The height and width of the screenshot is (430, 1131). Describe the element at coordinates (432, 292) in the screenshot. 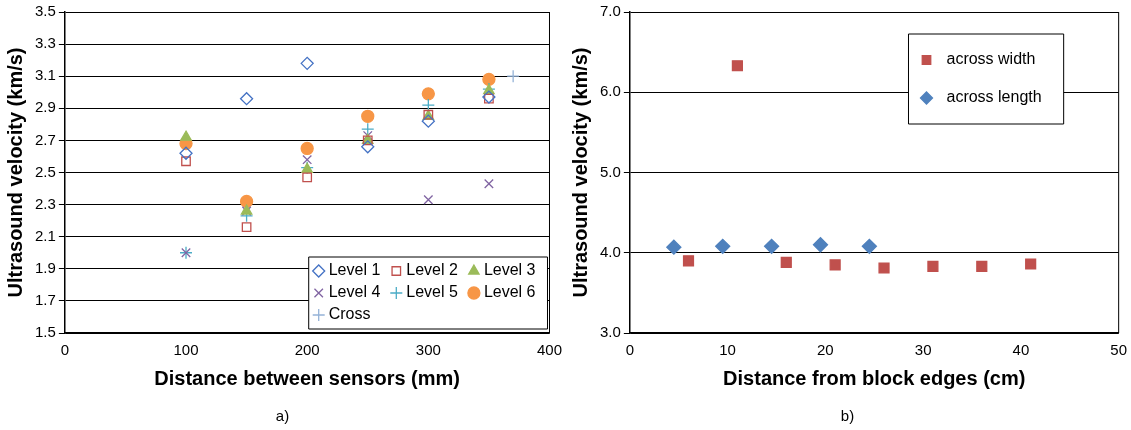

I see `legend-label: Level 5` at that location.